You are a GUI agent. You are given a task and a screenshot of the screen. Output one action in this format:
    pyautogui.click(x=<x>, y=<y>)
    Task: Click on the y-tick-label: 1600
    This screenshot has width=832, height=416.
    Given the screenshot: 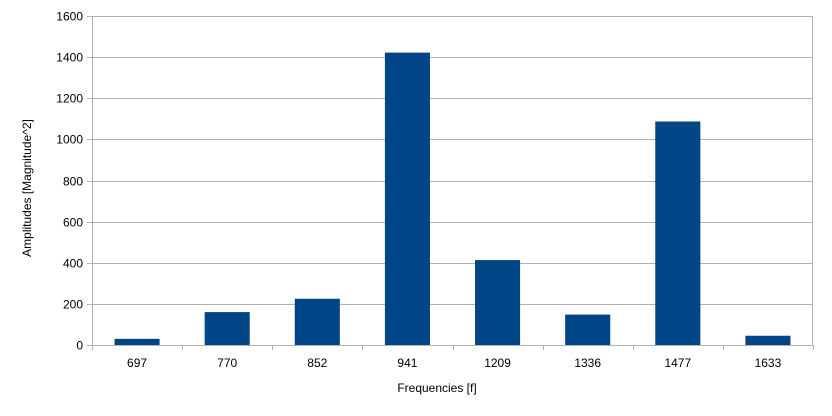 What is the action you would take?
    pyautogui.click(x=69, y=17)
    